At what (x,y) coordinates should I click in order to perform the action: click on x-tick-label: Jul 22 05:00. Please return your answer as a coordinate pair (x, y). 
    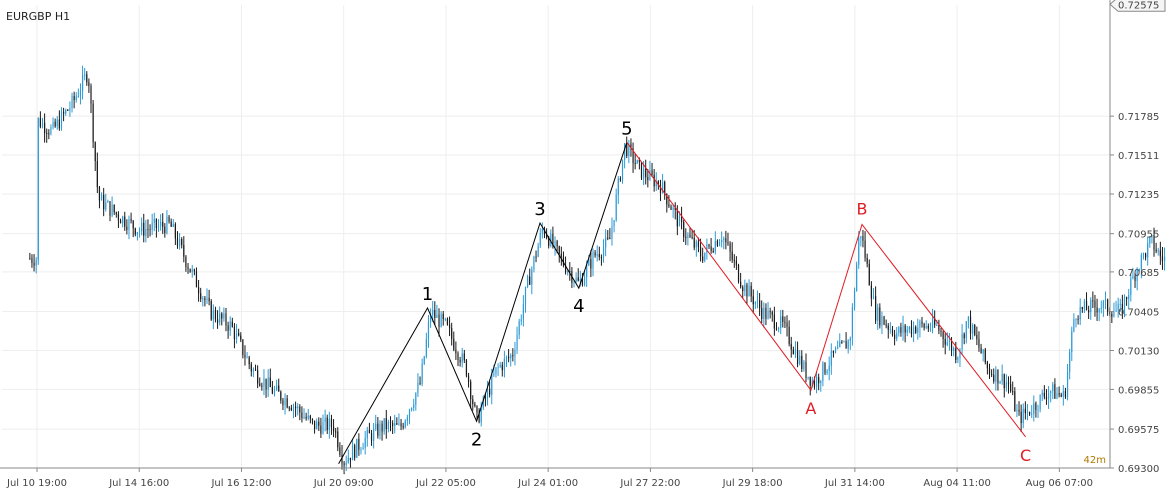
    Looking at the image, I should click on (445, 483).